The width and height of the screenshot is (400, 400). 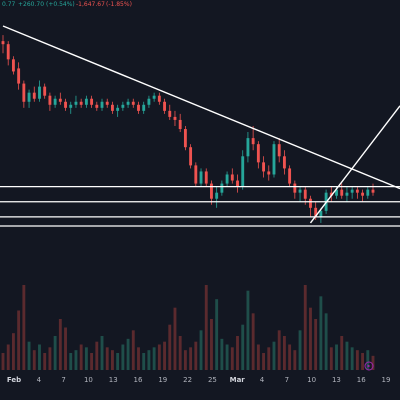 What do you see at coordinates (354, 164) in the screenshot?
I see `trendline` at bounding box center [354, 164].